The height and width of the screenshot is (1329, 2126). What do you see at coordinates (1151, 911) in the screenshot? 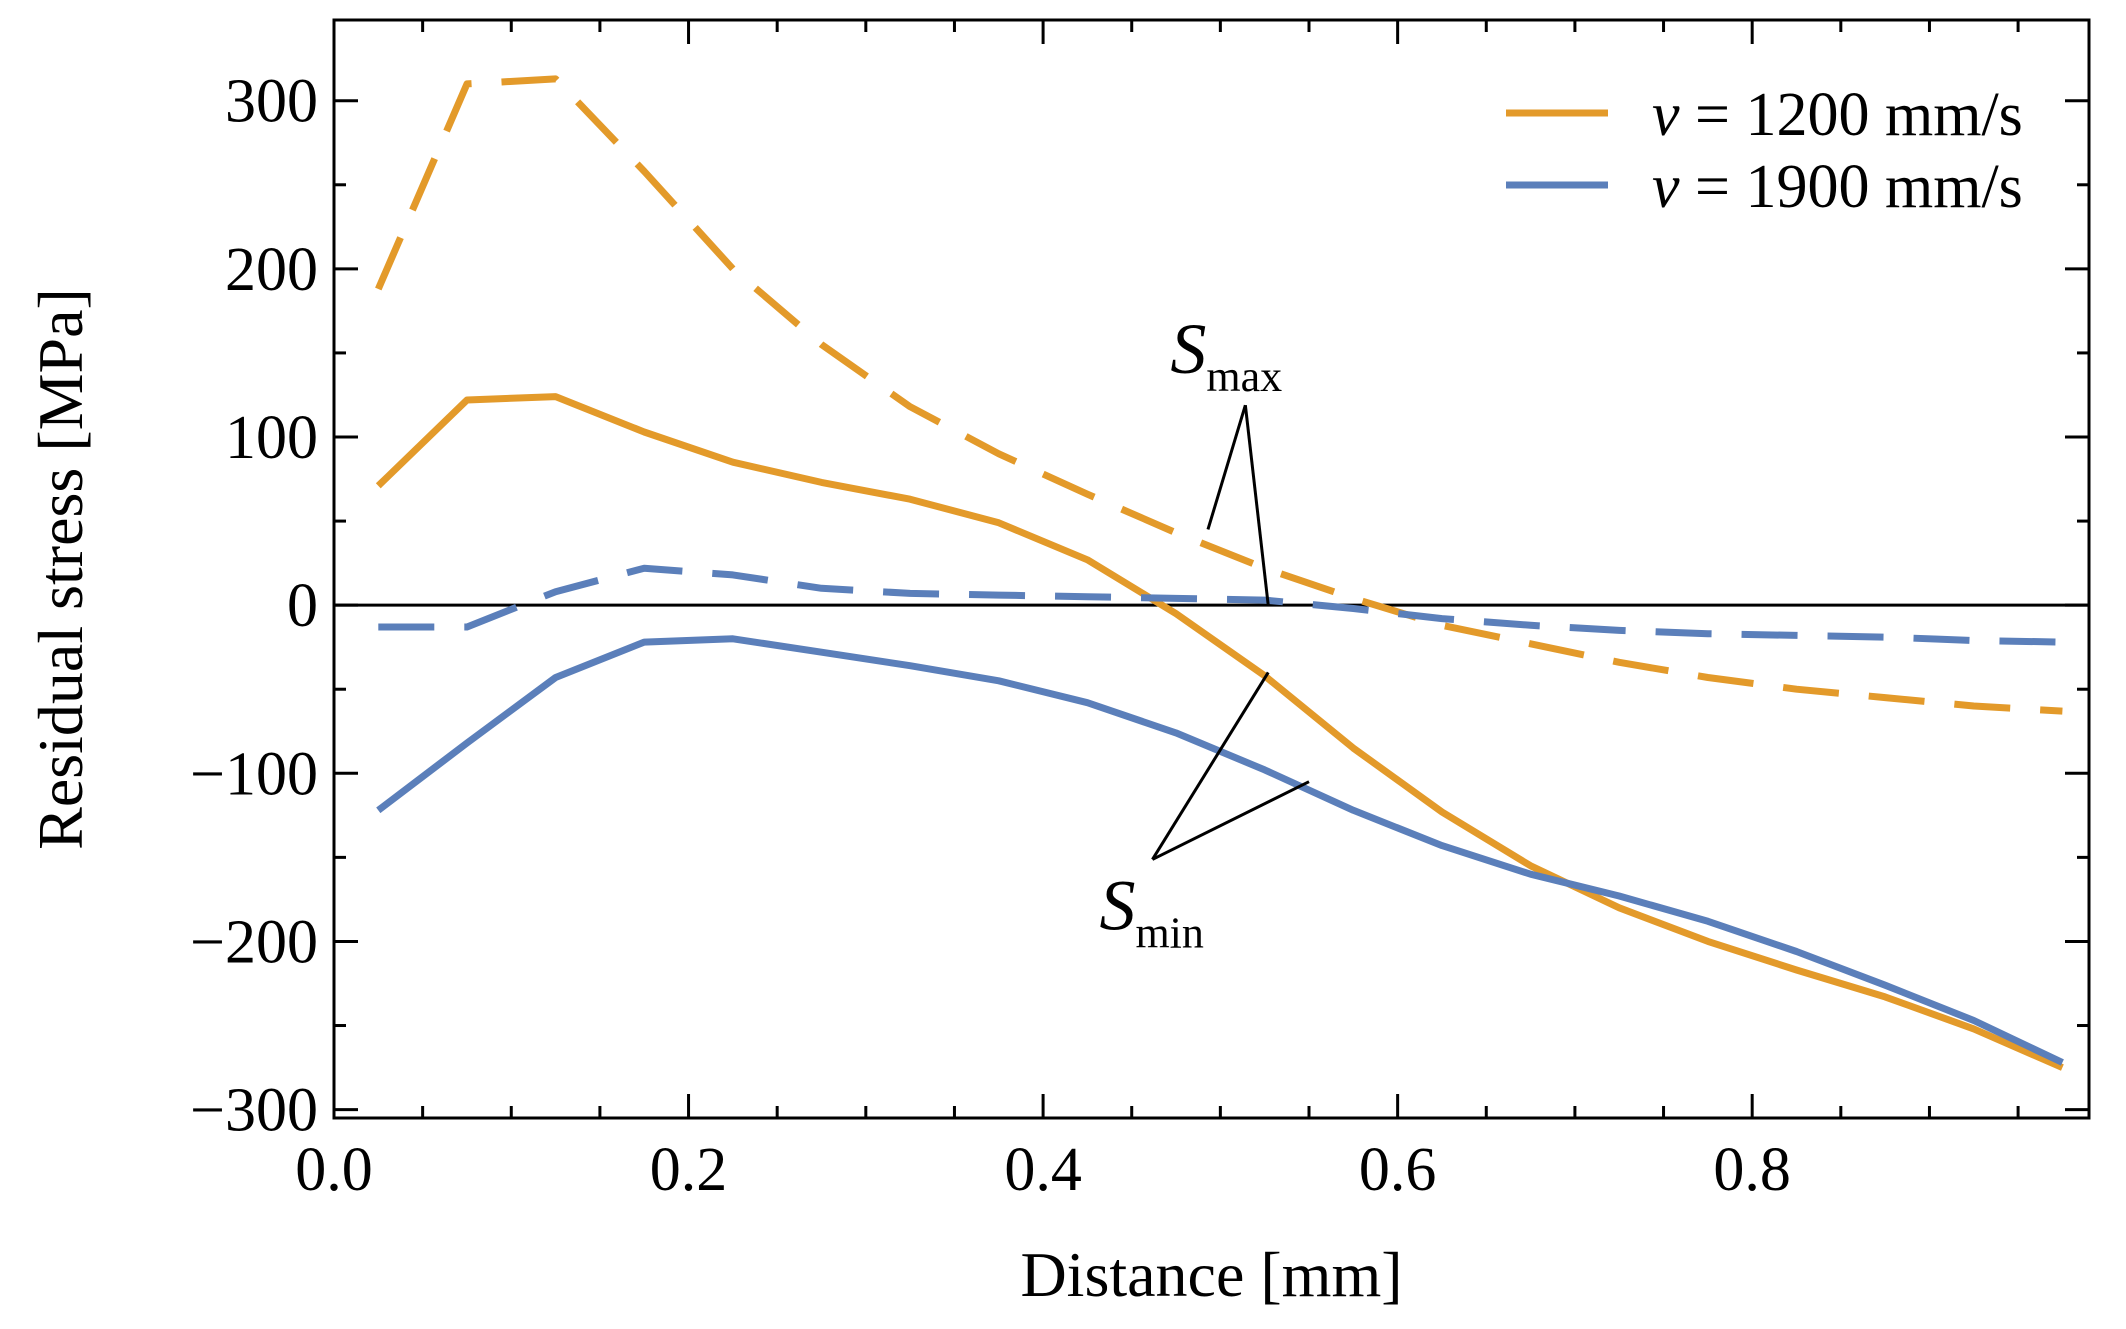
I see `annotation-s-min: Smin` at bounding box center [1151, 911].